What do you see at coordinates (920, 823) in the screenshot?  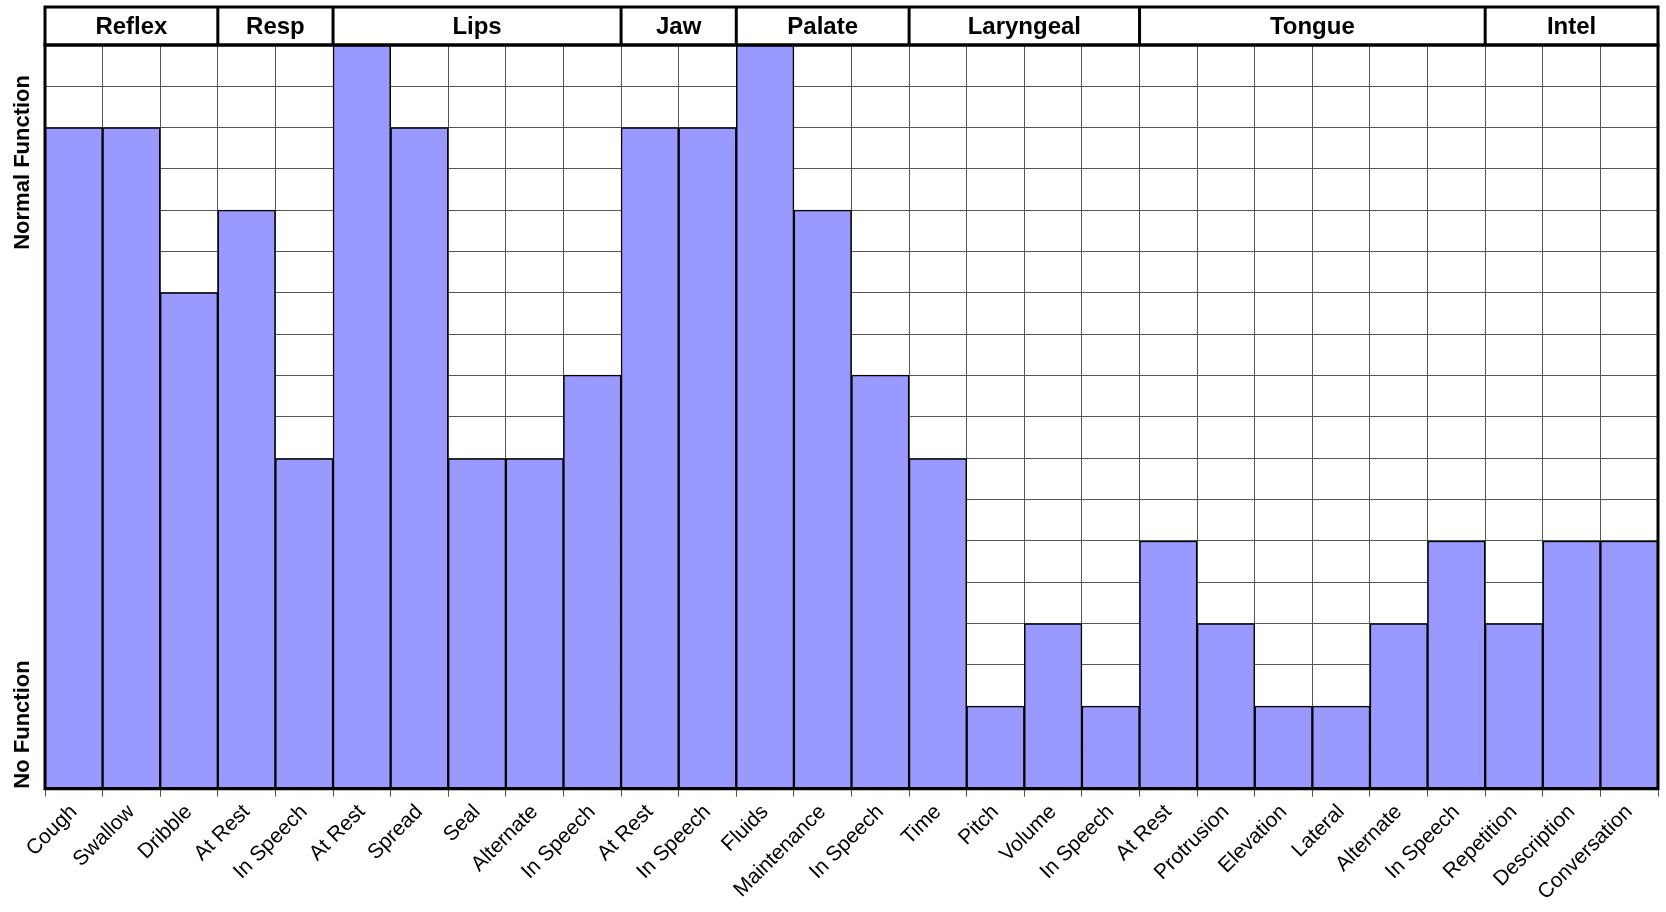 I see `x-tick-label: Time` at bounding box center [920, 823].